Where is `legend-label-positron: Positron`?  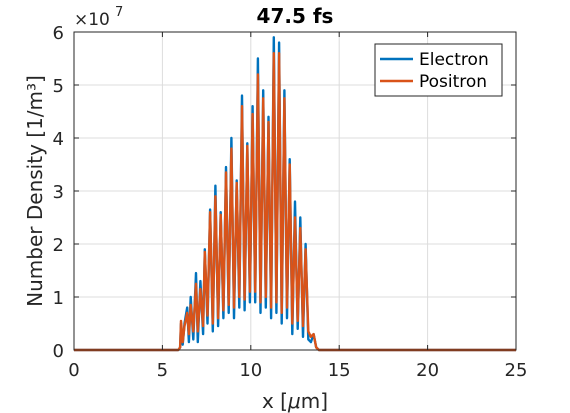
legend-label-positron: Positron is located at coordinates (453, 82).